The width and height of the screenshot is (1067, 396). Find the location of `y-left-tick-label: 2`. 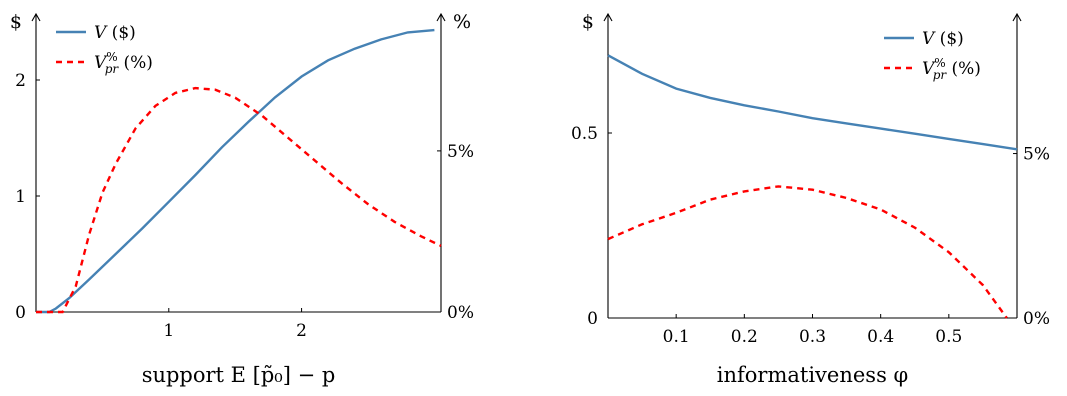

y-left-tick-label: 2 is located at coordinates (20, 81).